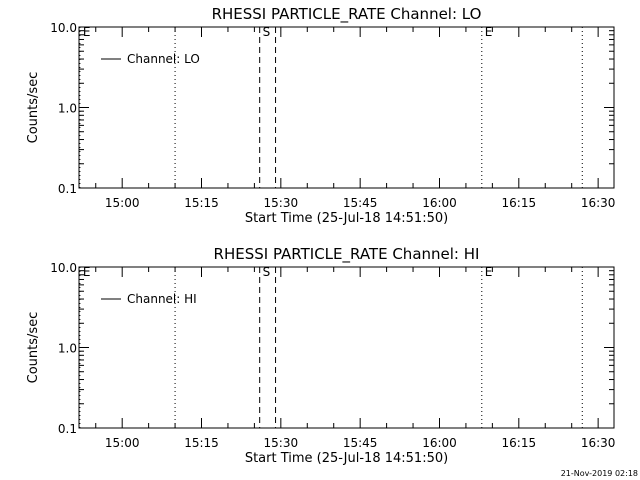 Image resolution: width=640 pixels, height=480 pixels. What do you see at coordinates (347, 254) in the screenshot?
I see `chart-title: RHESSI PARTICLE_RATE Channel: HI` at bounding box center [347, 254].